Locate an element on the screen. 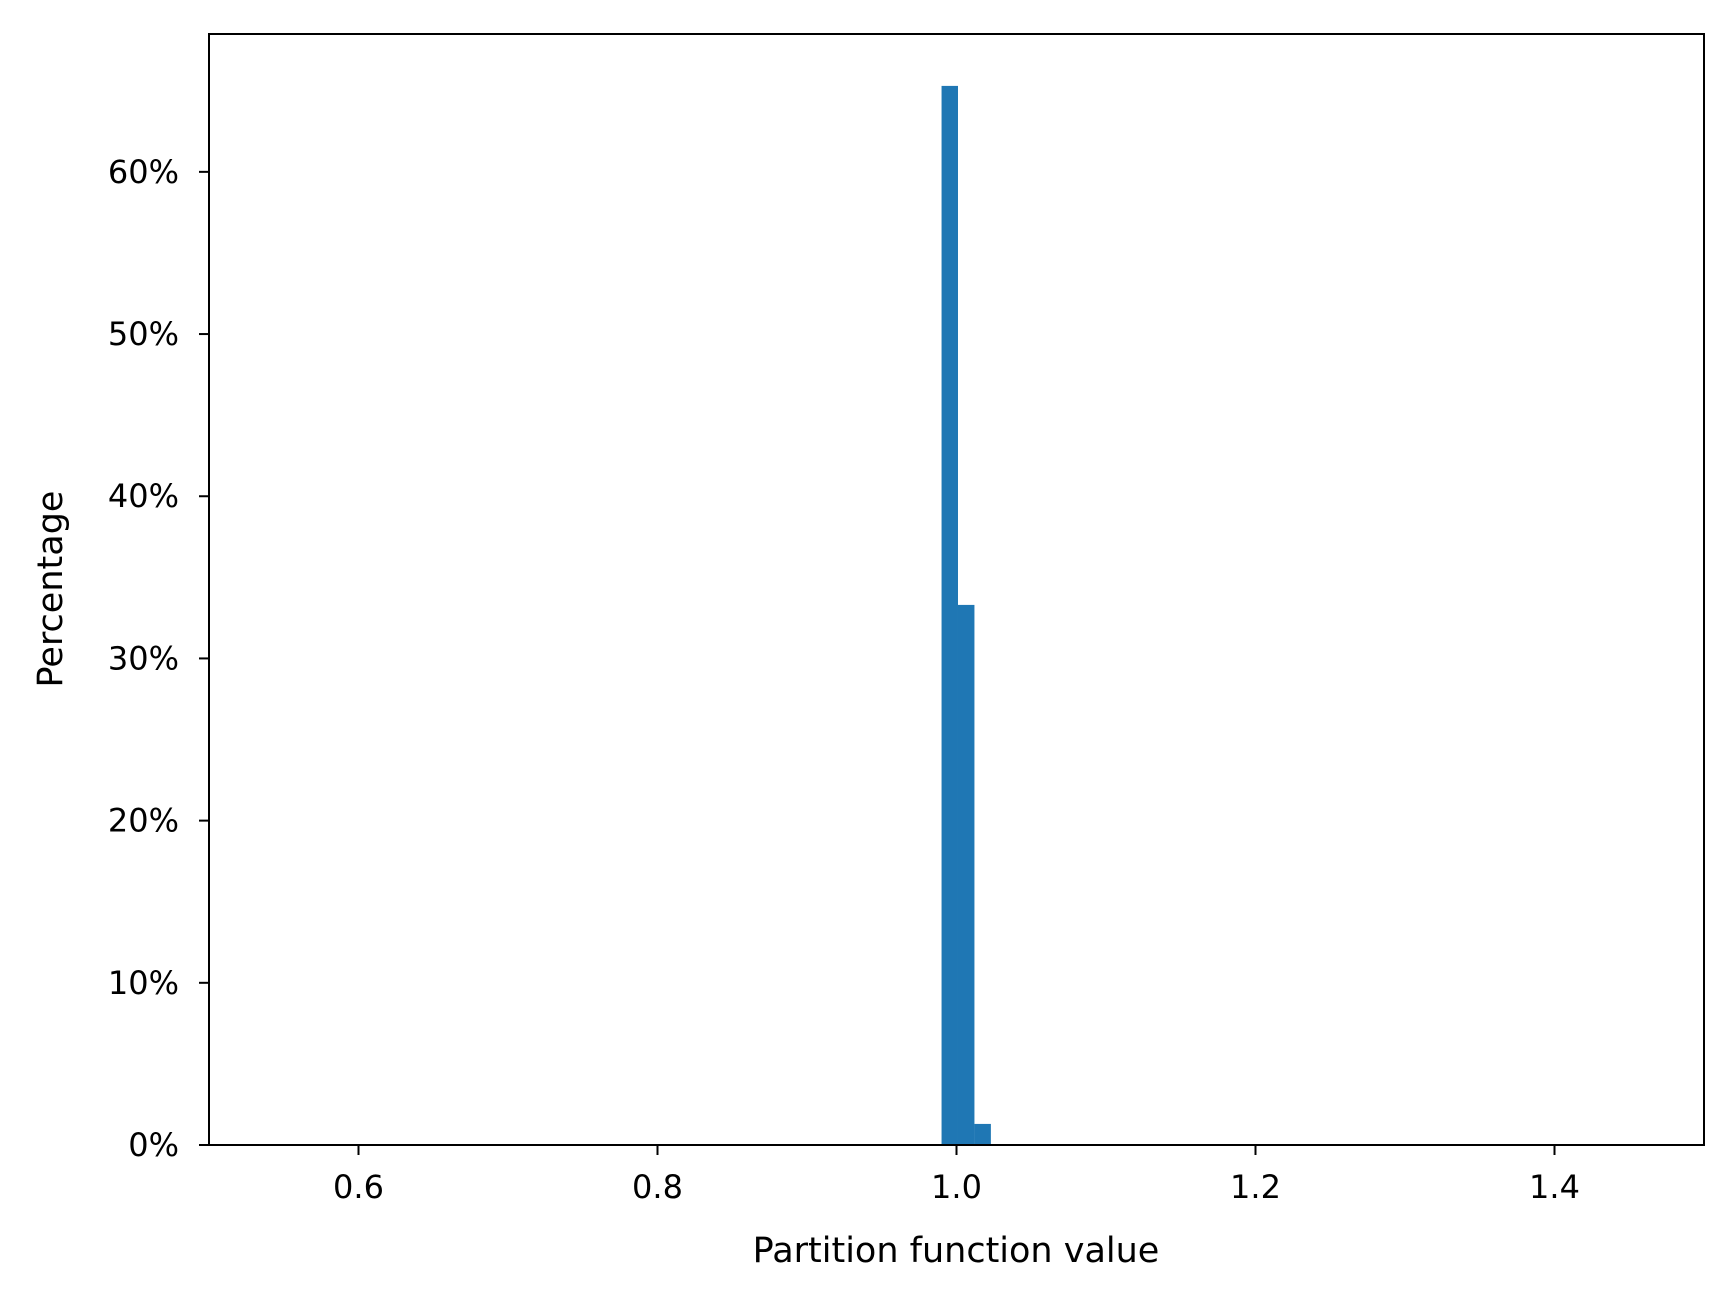 The image size is (1729, 1298). y-axis-label: Percentage is located at coordinates (51, 589).